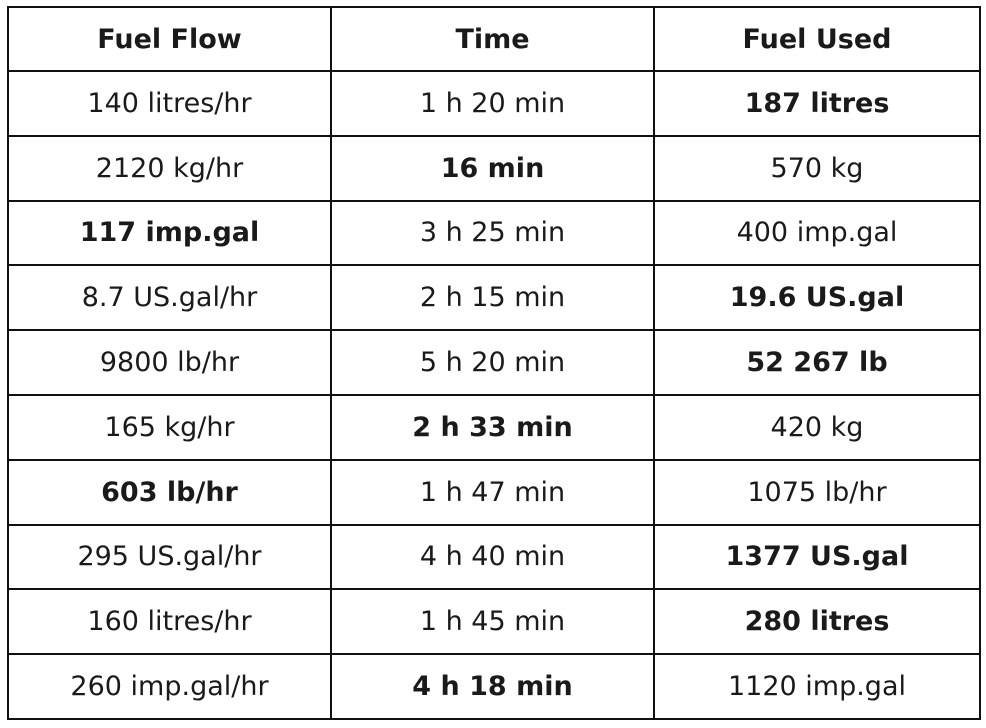 This screenshot has width=986, height=728. I want to click on time-cell: 1 h 45 min, so click(492, 622).